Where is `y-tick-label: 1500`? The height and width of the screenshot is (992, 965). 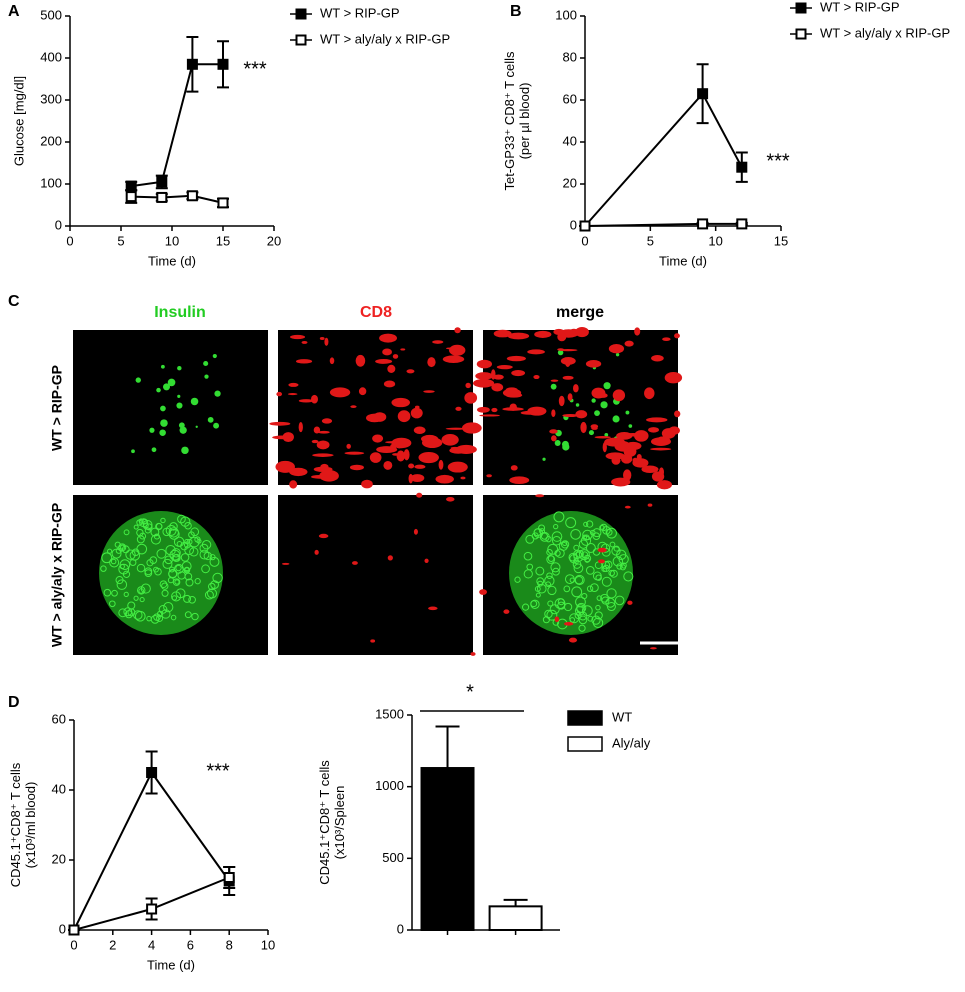 y-tick-label: 1500 is located at coordinates (389, 713).